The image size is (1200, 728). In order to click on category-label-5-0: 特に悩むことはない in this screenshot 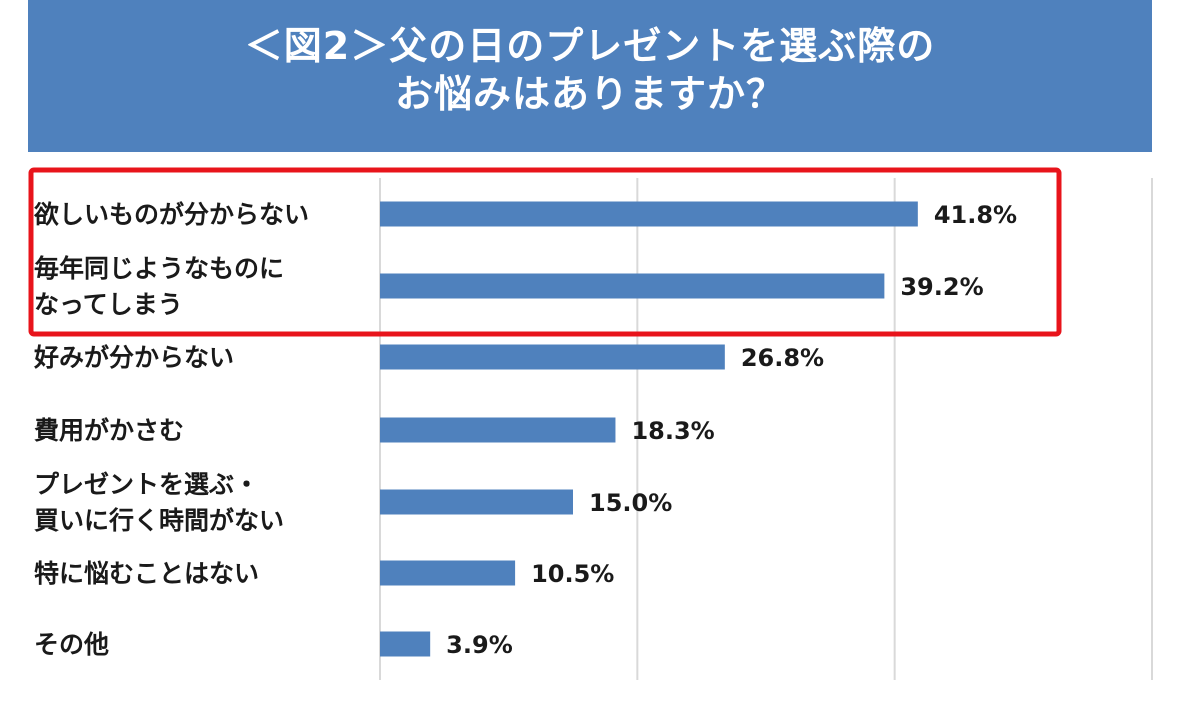, I will do `click(146, 573)`.